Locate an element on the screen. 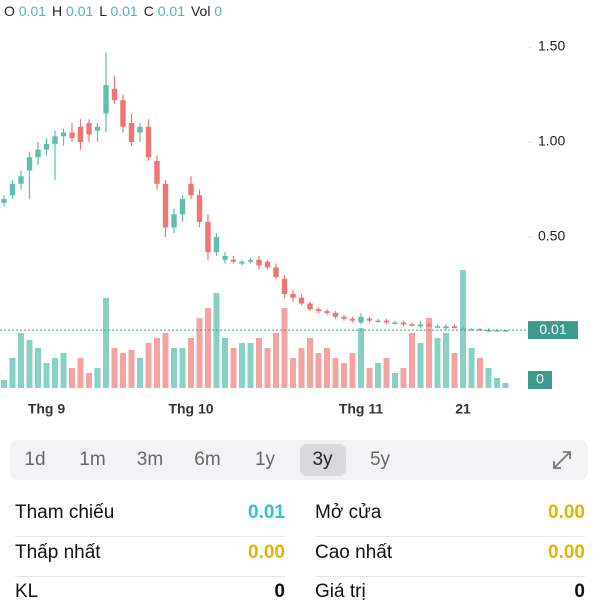 This screenshot has width=600, height=603. stat-label: Thấp nhất is located at coordinates (58, 552).